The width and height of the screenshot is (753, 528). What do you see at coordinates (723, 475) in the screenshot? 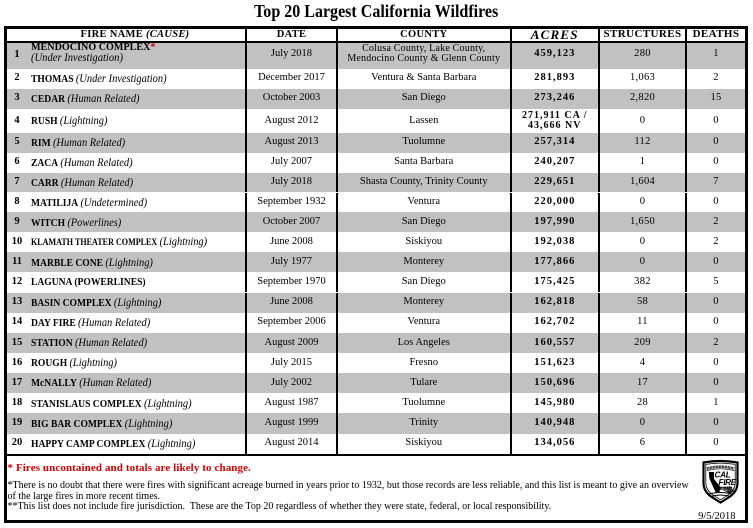
I see `svg-text: CAL` at bounding box center [723, 475].